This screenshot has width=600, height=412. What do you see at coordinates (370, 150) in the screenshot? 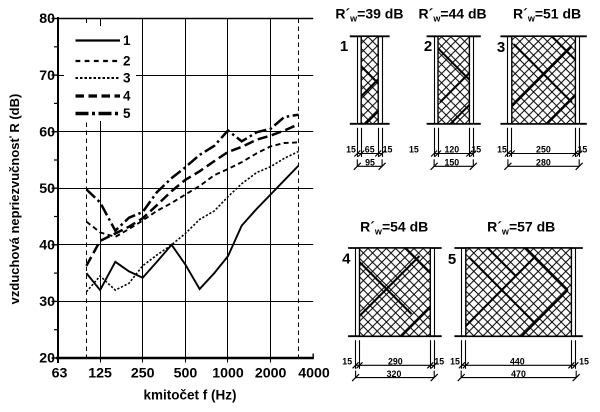
I see `svg-text: 65` at bounding box center [370, 150].